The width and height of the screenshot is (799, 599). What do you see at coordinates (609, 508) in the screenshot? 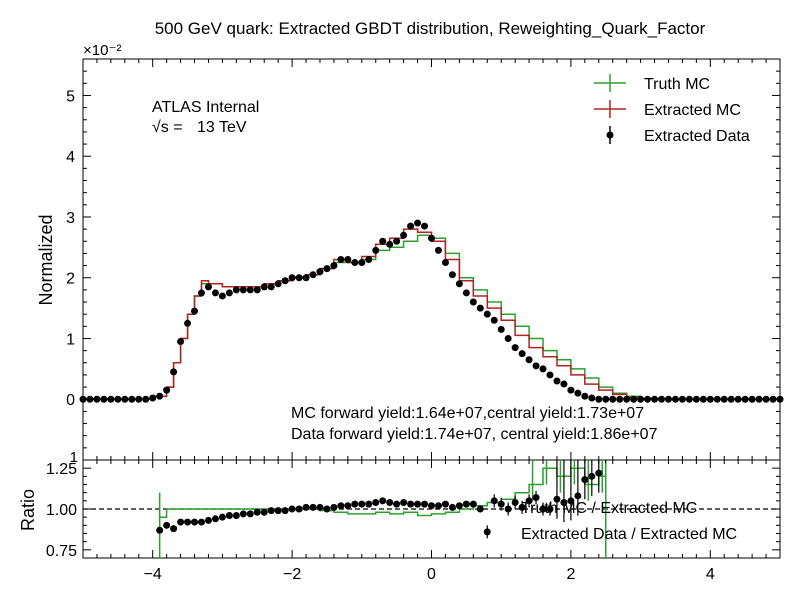
I see `ratio-label-truth: Truth MC / Extracted MC` at bounding box center [609, 508].